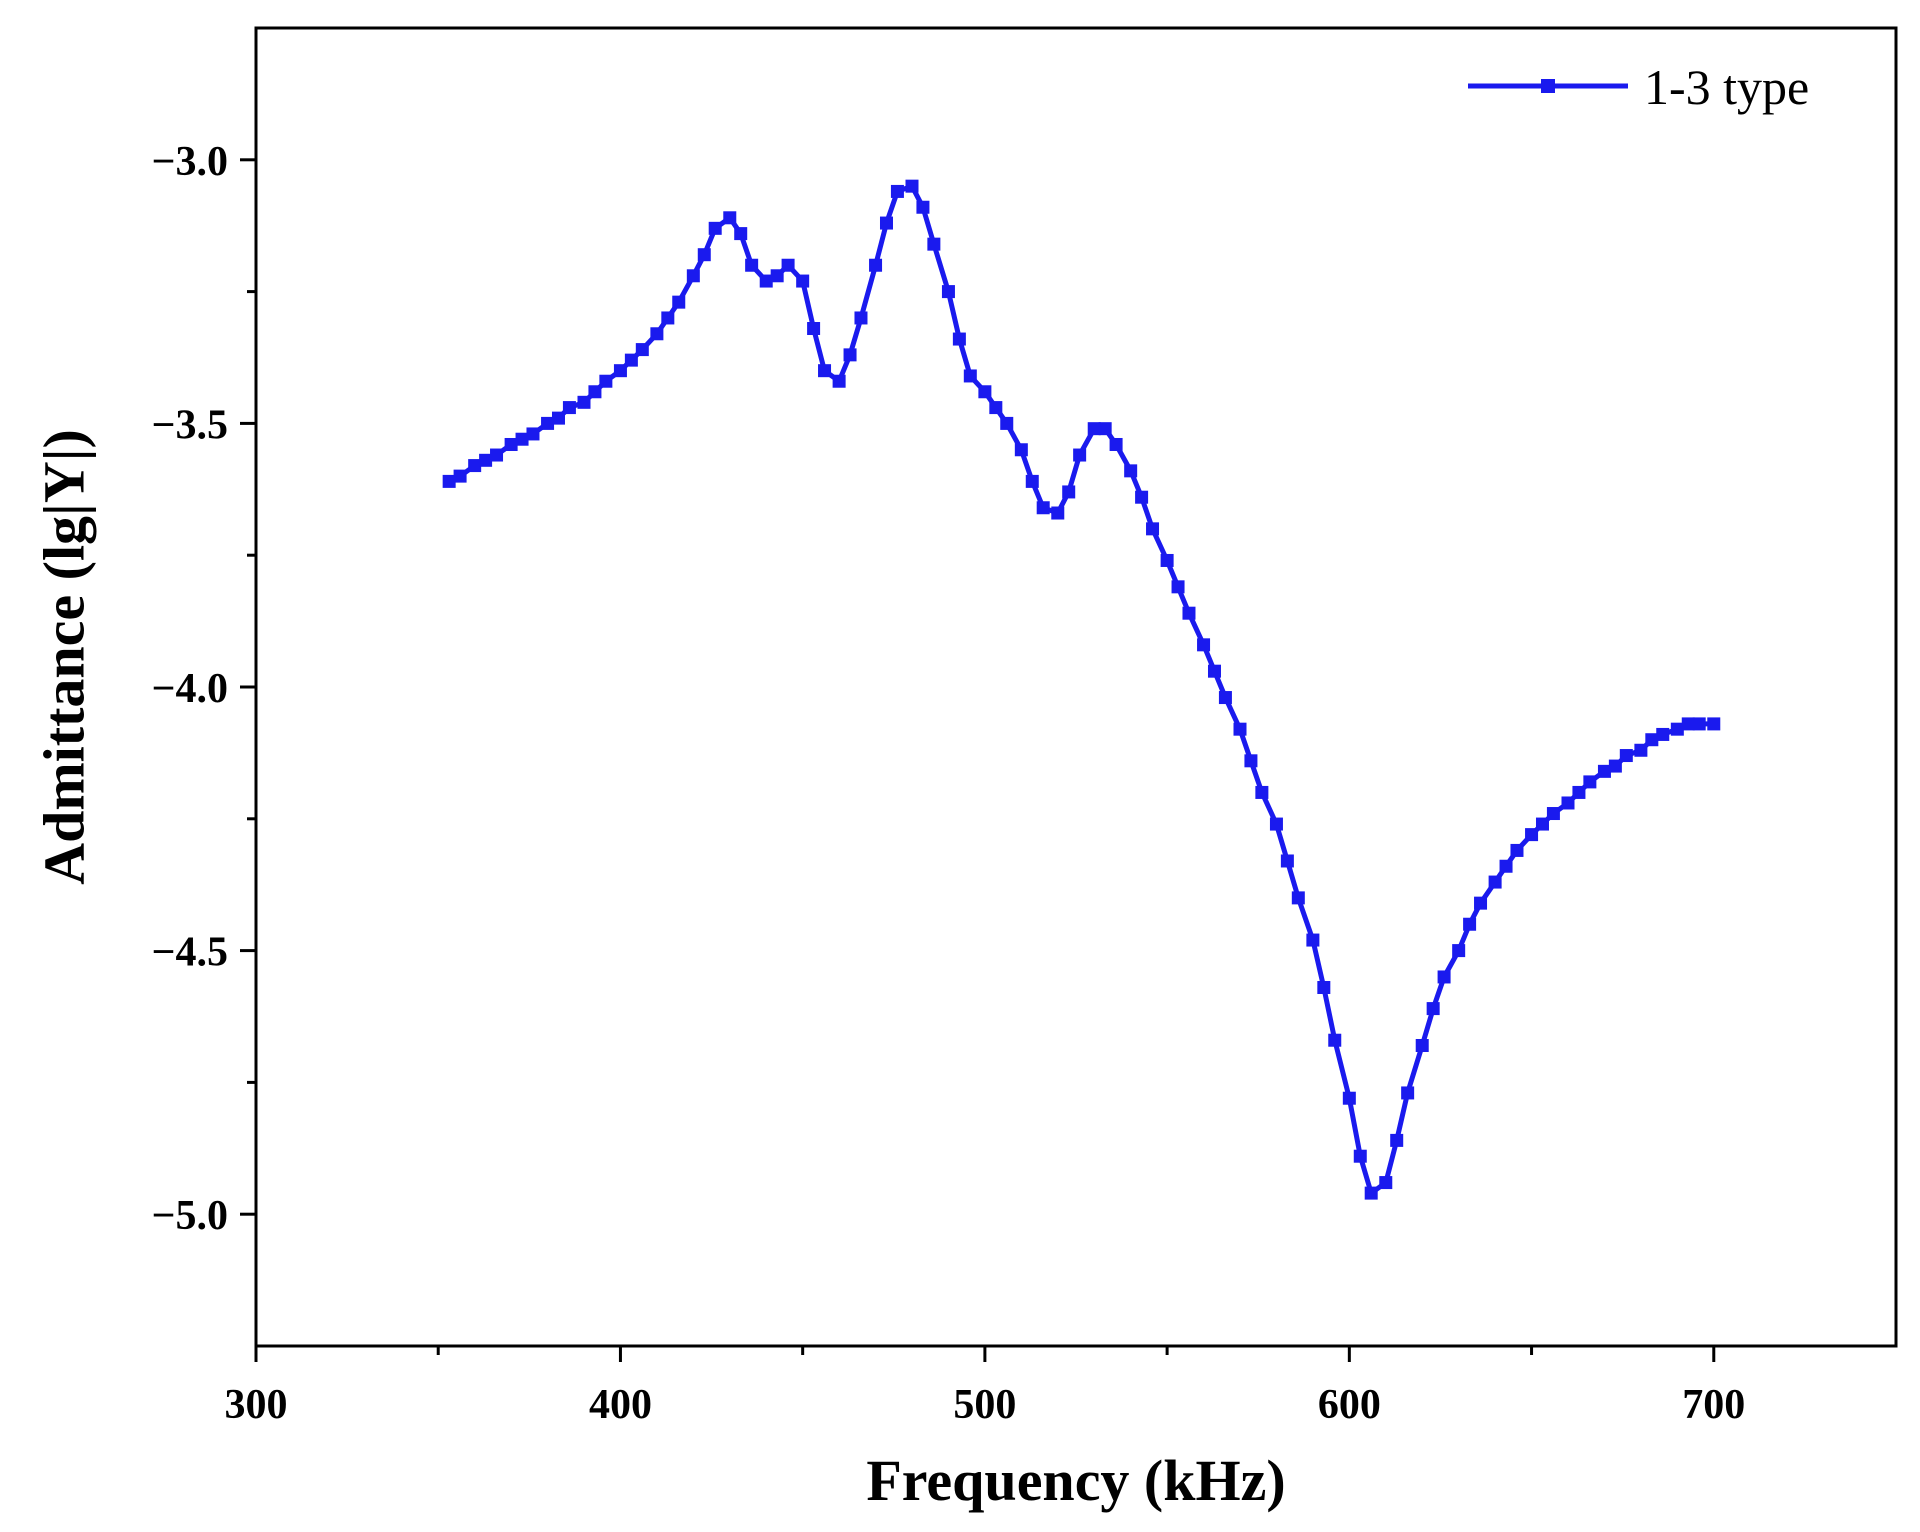  Describe the element at coordinates (1349, 1405) in the screenshot. I see `x-tick-label: 600` at that location.